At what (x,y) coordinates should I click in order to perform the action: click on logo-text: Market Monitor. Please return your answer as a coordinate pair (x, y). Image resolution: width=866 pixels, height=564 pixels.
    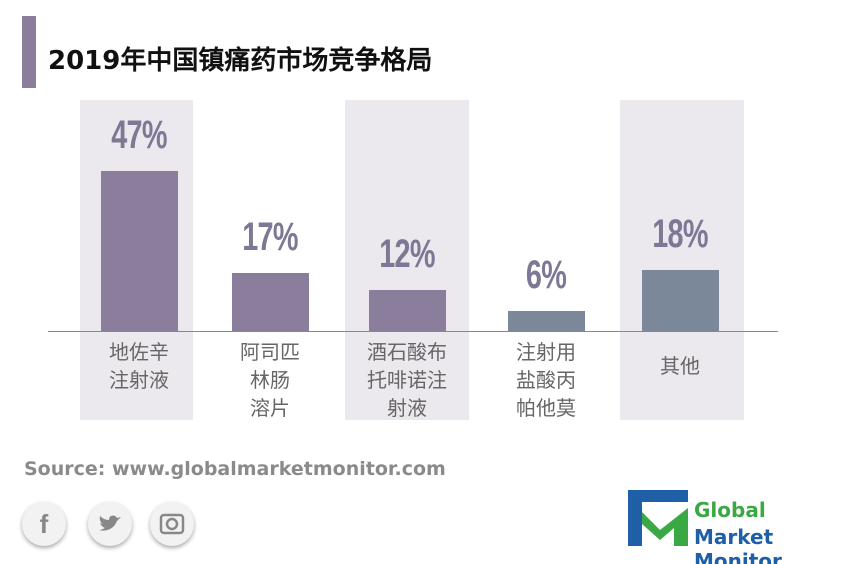
    Looking at the image, I should click on (738, 544).